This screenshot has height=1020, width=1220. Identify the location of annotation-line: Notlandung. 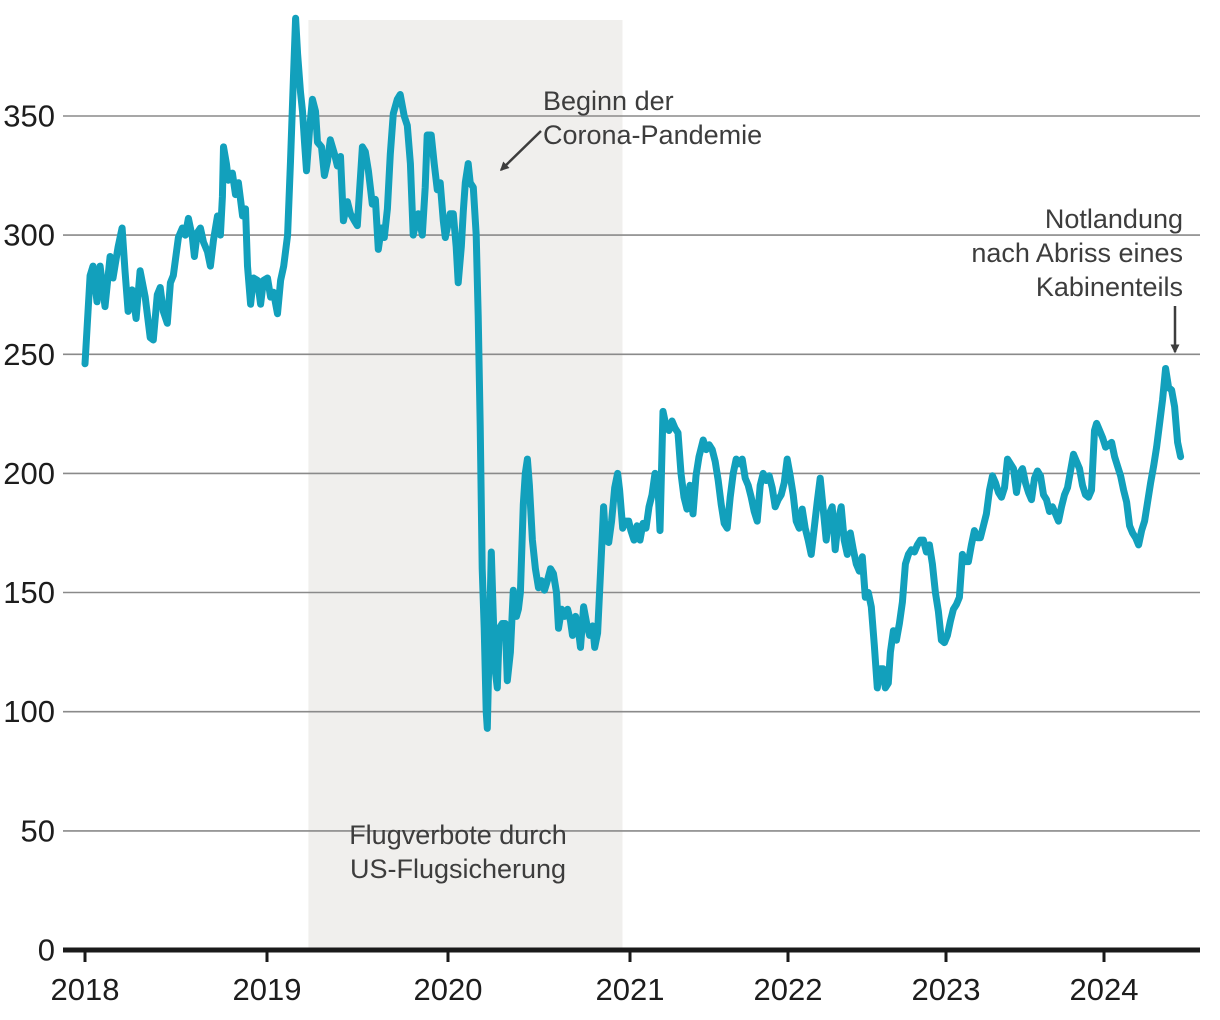
(1113, 219).